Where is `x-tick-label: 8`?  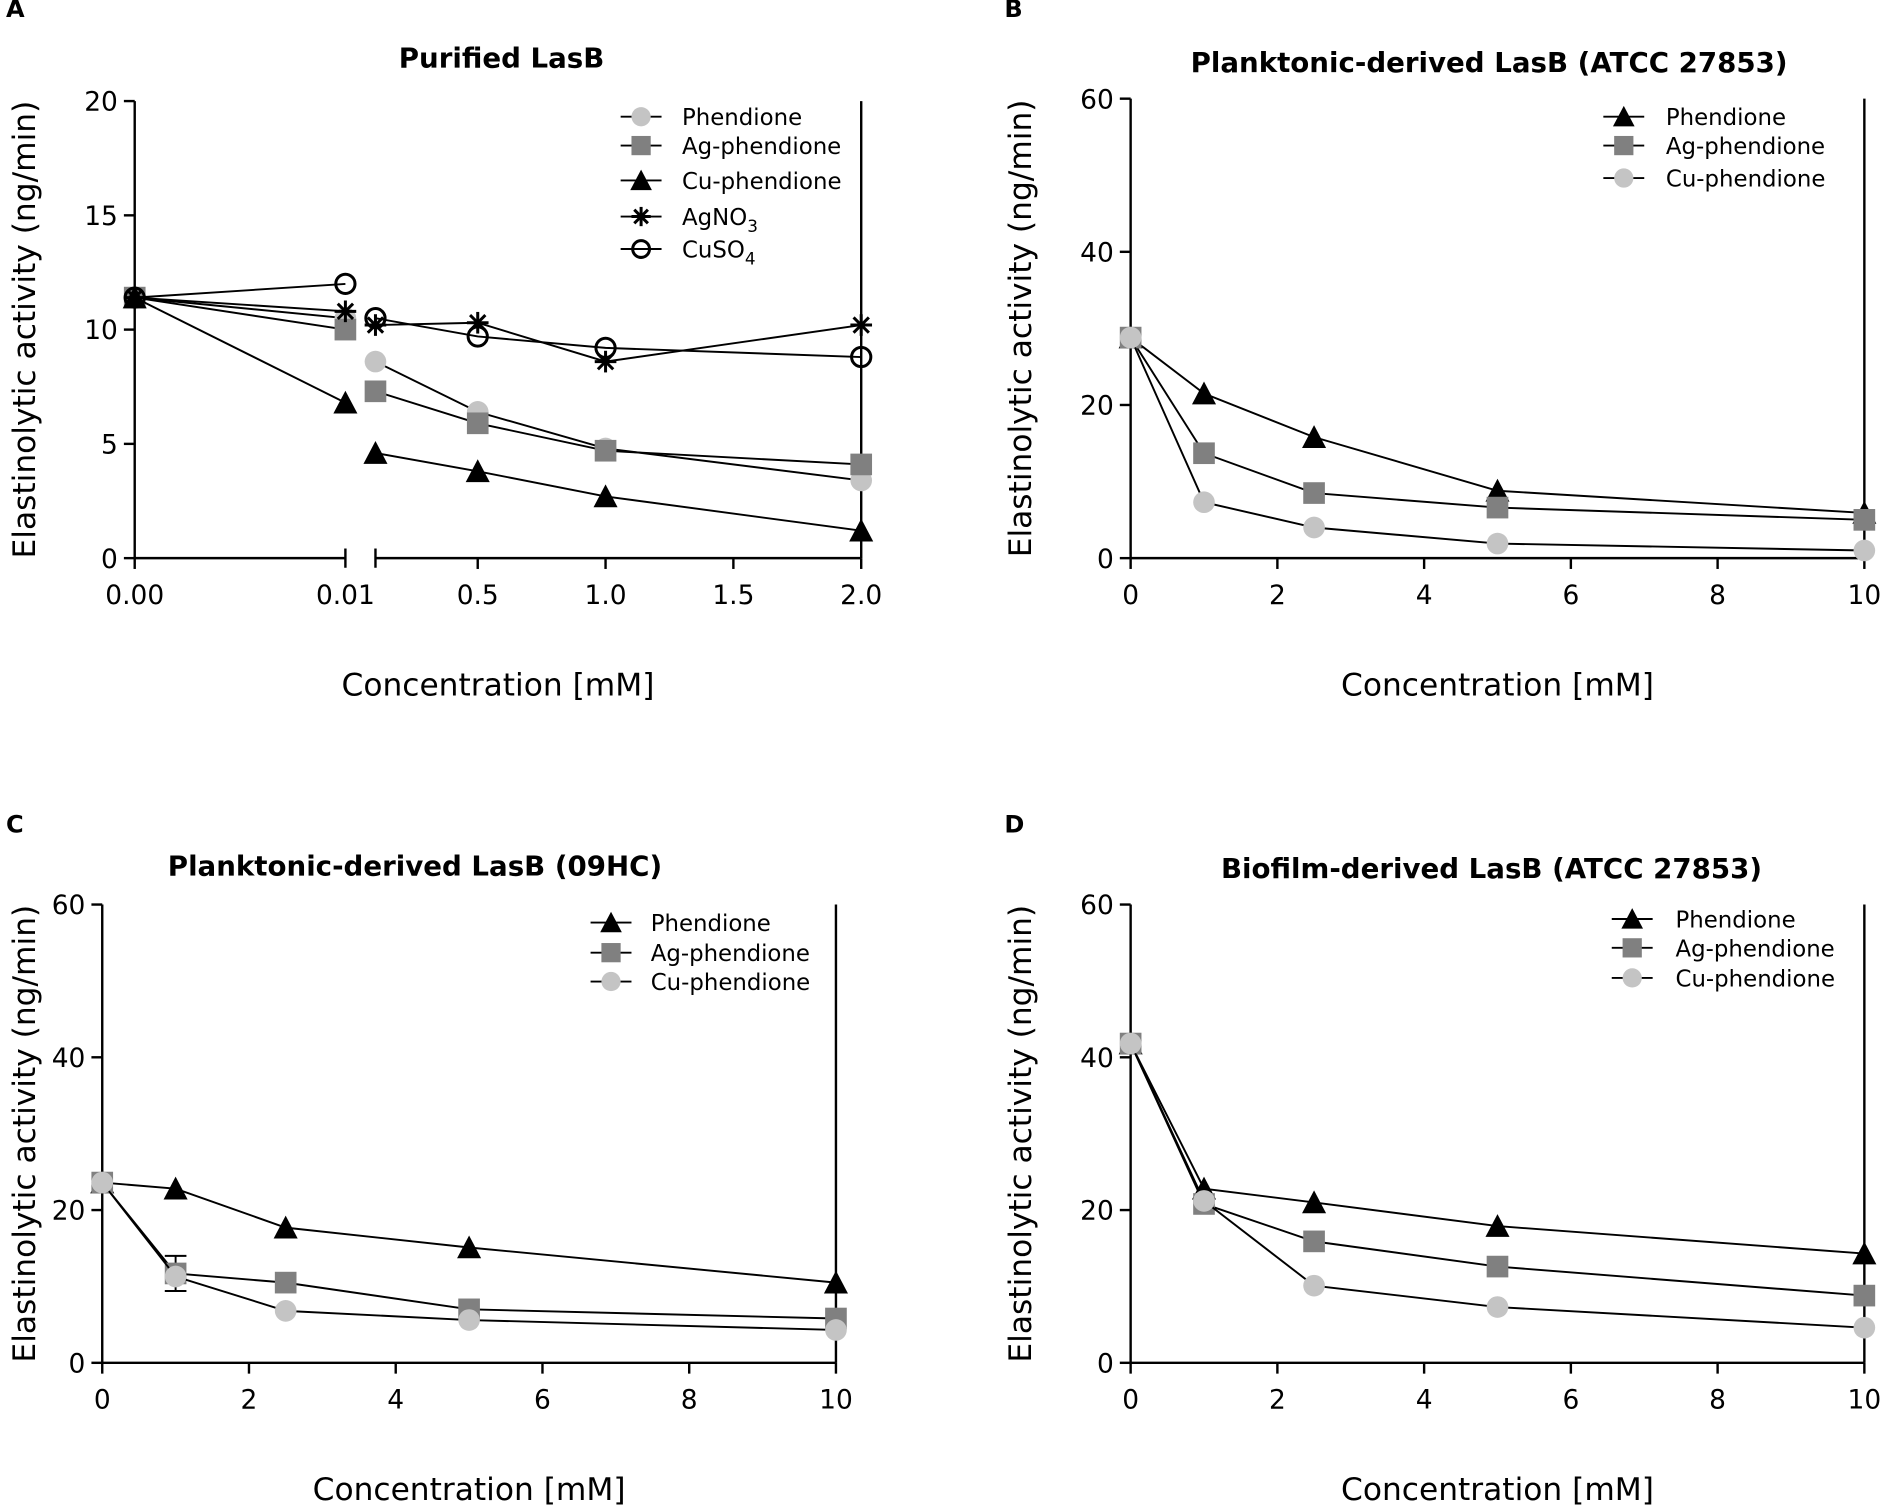
x-tick-label: 8 is located at coordinates (689, 1400).